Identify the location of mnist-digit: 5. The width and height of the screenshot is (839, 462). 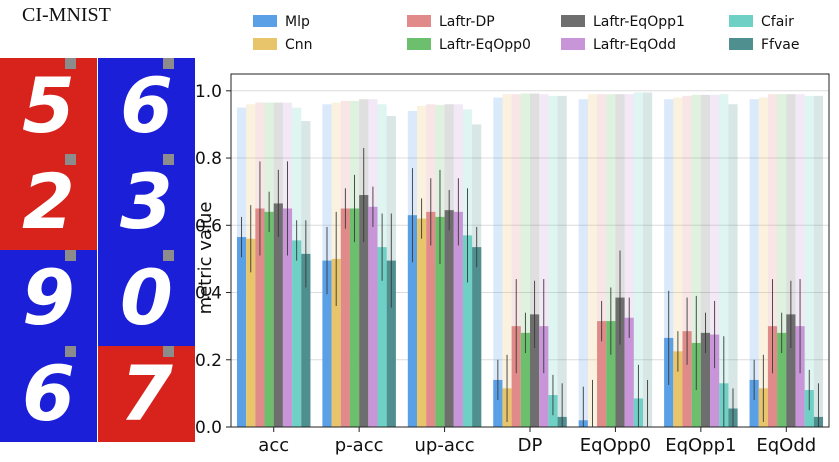
(48, 105).